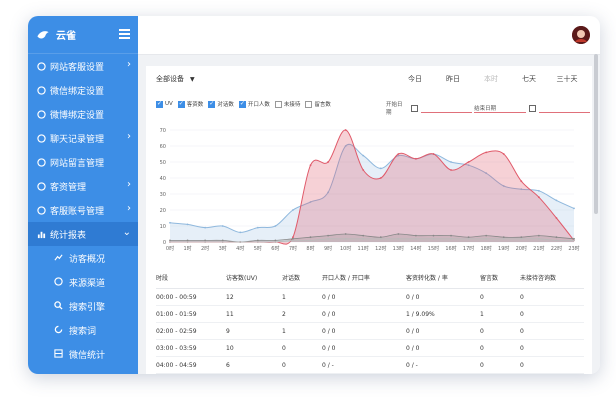  What do you see at coordinates (284, 297) in the screenshot?
I see `table-cell: 1` at bounding box center [284, 297].